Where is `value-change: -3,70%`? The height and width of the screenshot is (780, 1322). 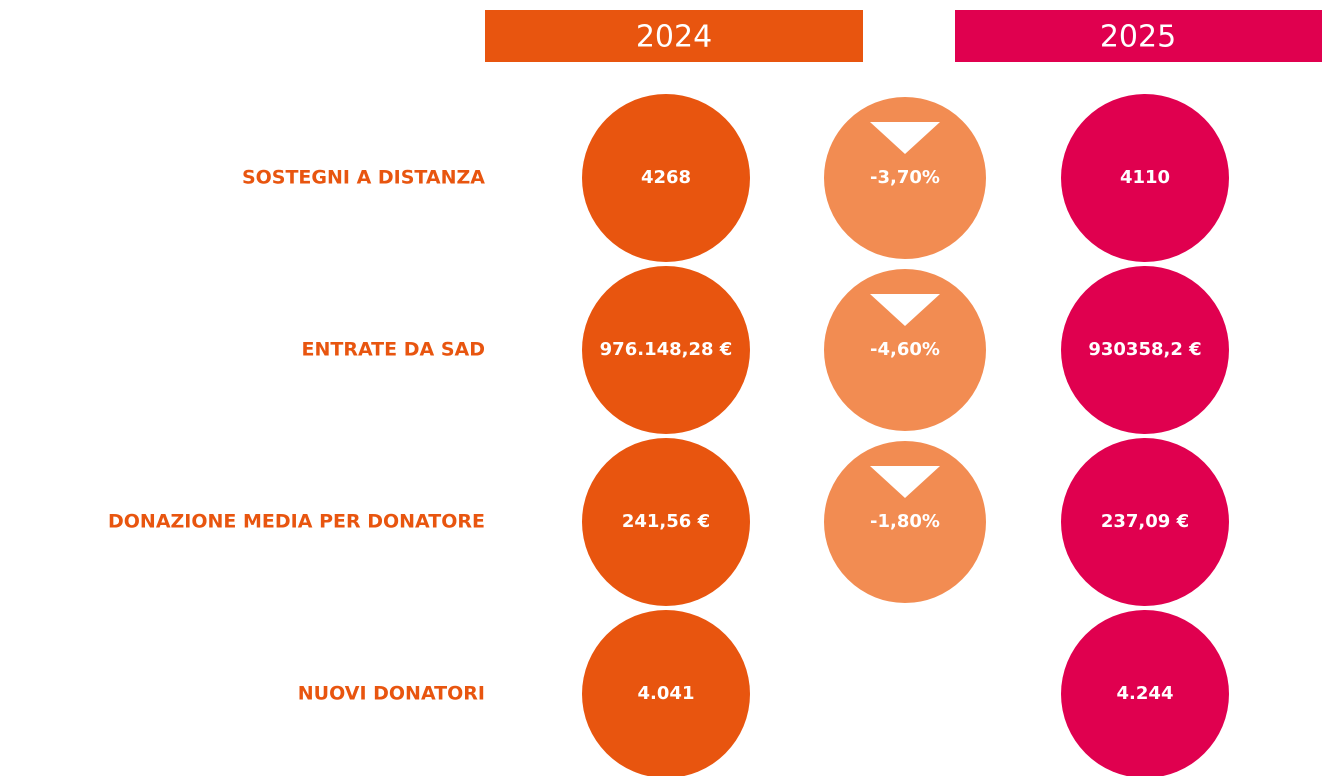
value-change: -3,70% is located at coordinates (905, 177).